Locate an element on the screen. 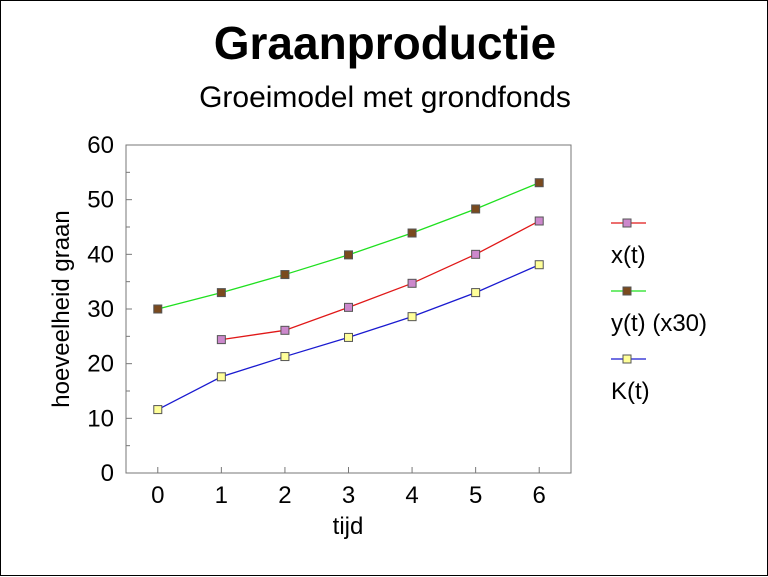 This screenshot has height=577, width=768. x-tick-label: 6 is located at coordinates (539, 495).